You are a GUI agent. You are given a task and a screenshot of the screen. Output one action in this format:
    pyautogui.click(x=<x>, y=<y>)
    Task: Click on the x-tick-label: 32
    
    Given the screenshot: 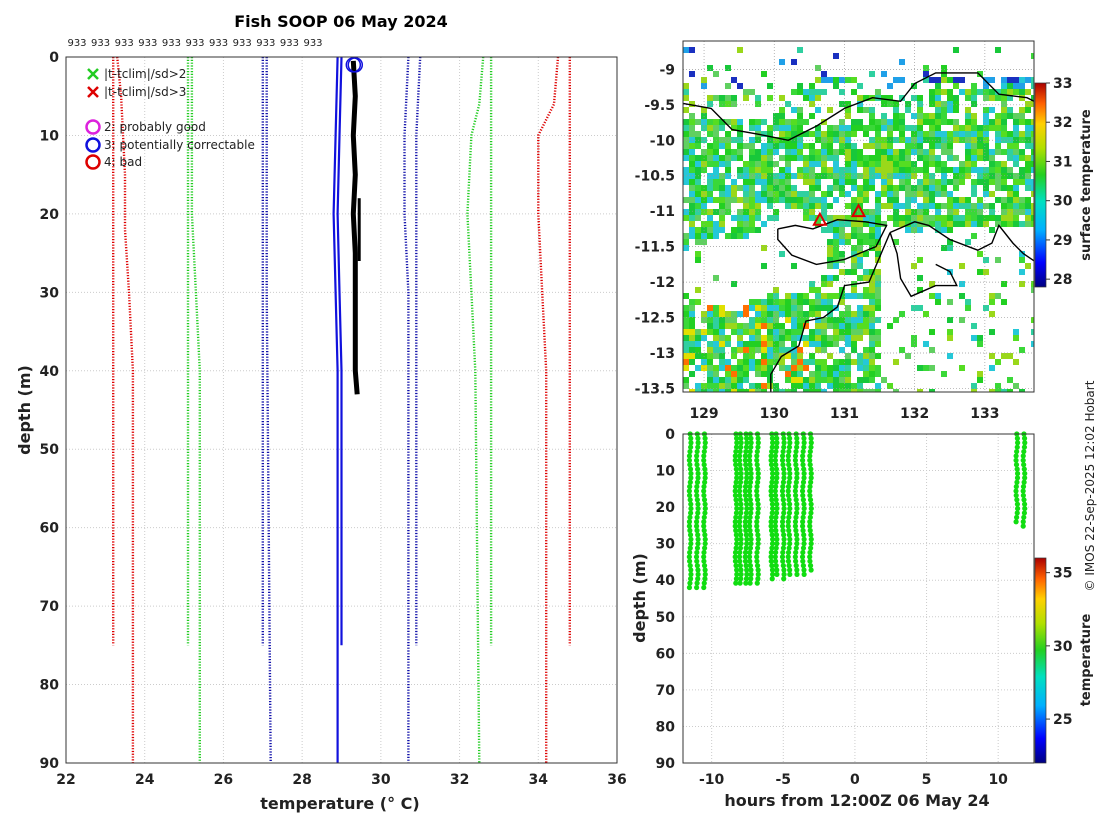 What is the action you would take?
    pyautogui.click(x=459, y=780)
    